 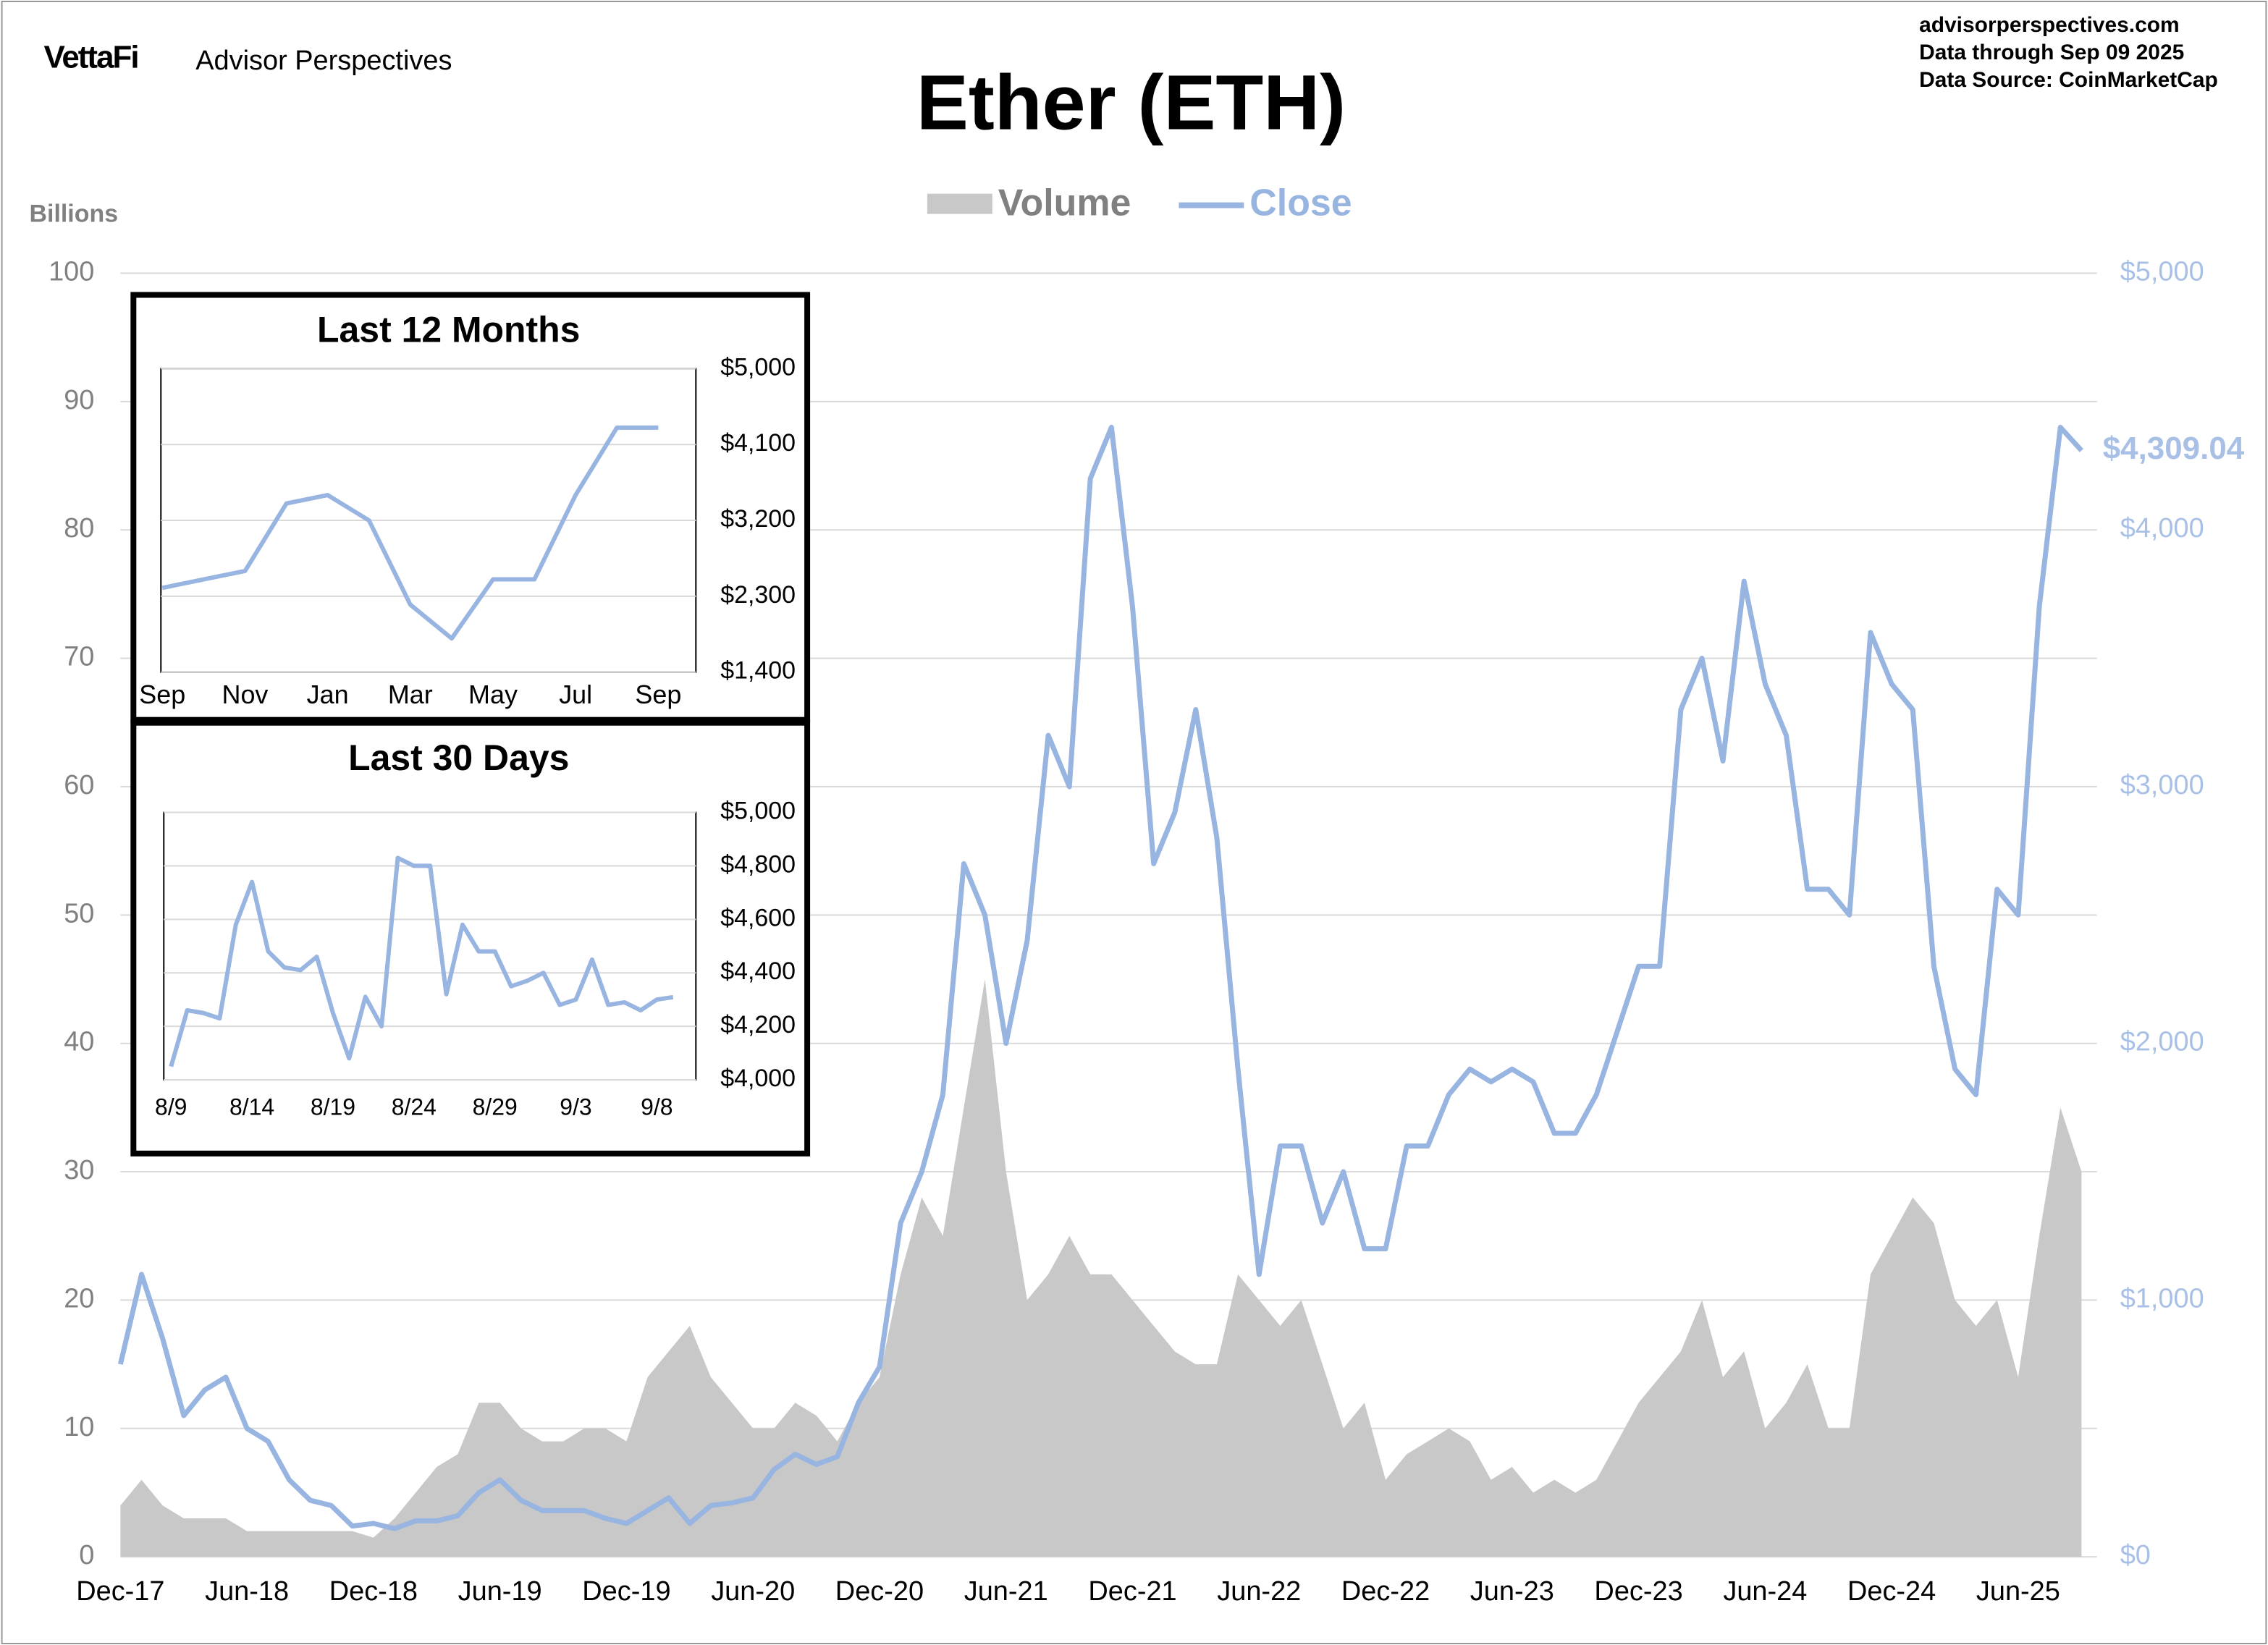 I want to click on x-tick-label: Dec-24, so click(x=1891, y=1592).